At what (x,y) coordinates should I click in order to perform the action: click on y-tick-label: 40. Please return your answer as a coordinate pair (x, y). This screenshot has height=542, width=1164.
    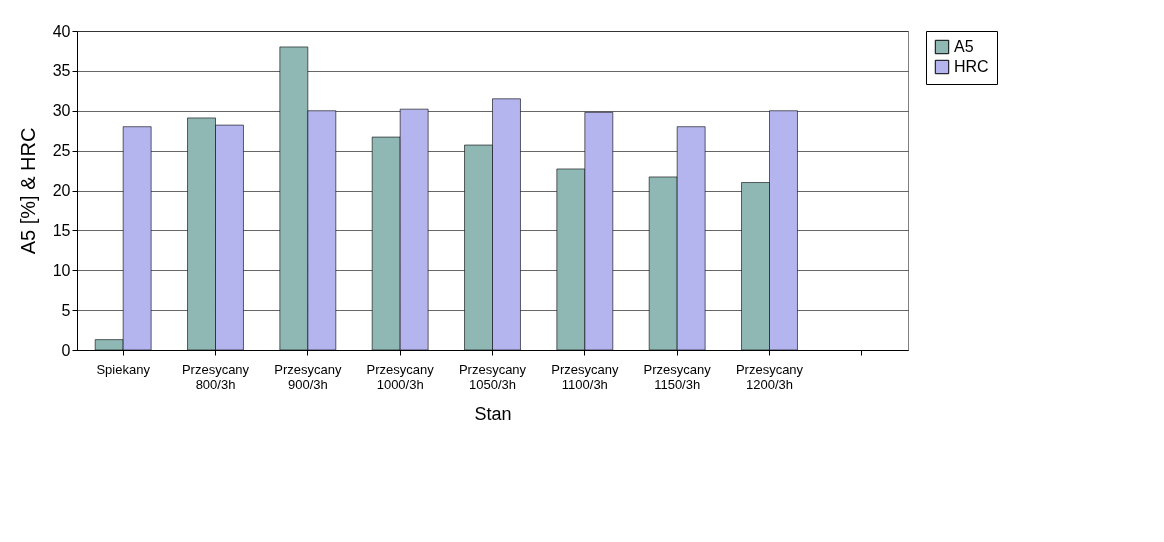
    Looking at the image, I should click on (61, 31).